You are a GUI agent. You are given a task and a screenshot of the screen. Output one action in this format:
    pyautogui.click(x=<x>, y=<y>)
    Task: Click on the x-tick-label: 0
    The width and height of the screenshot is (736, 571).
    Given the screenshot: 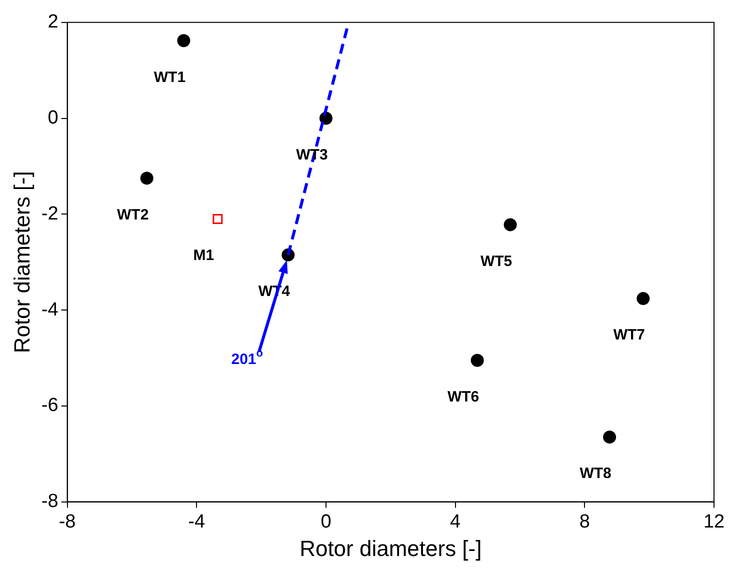 What is the action you would take?
    pyautogui.click(x=326, y=521)
    